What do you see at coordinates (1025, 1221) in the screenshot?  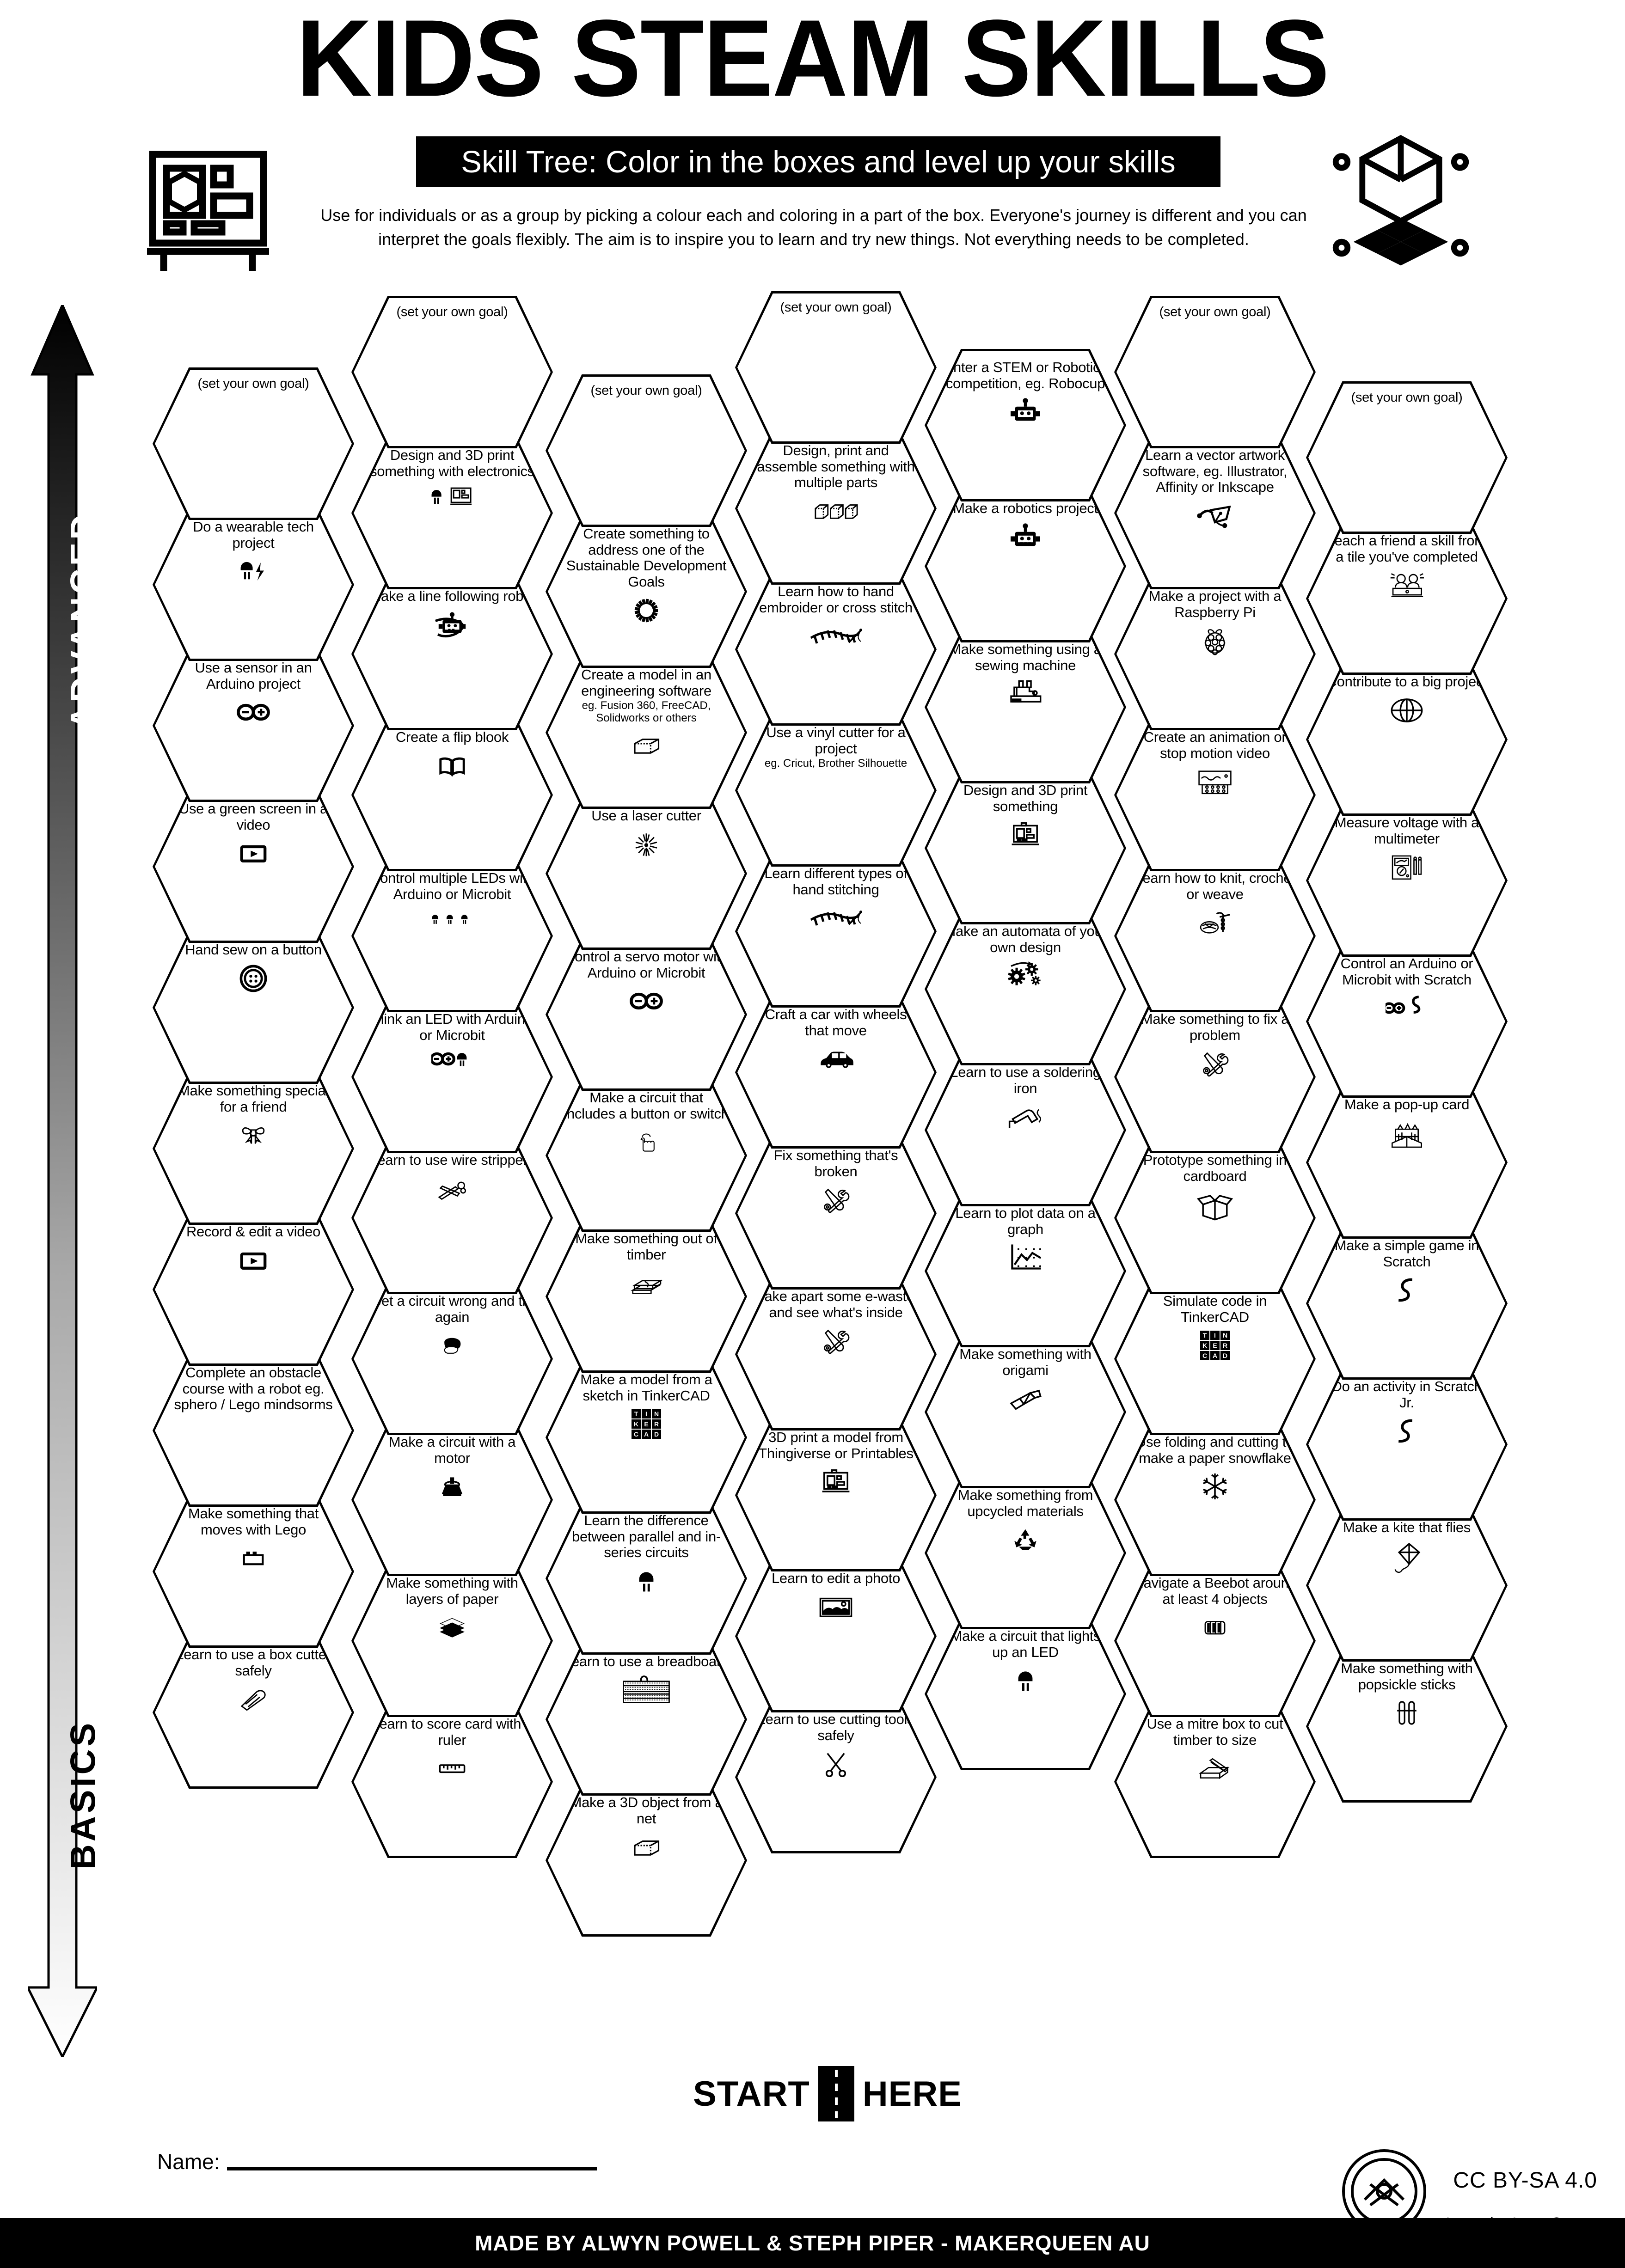 I see `skill-tile-label: Learn to plot data on a graph` at bounding box center [1025, 1221].